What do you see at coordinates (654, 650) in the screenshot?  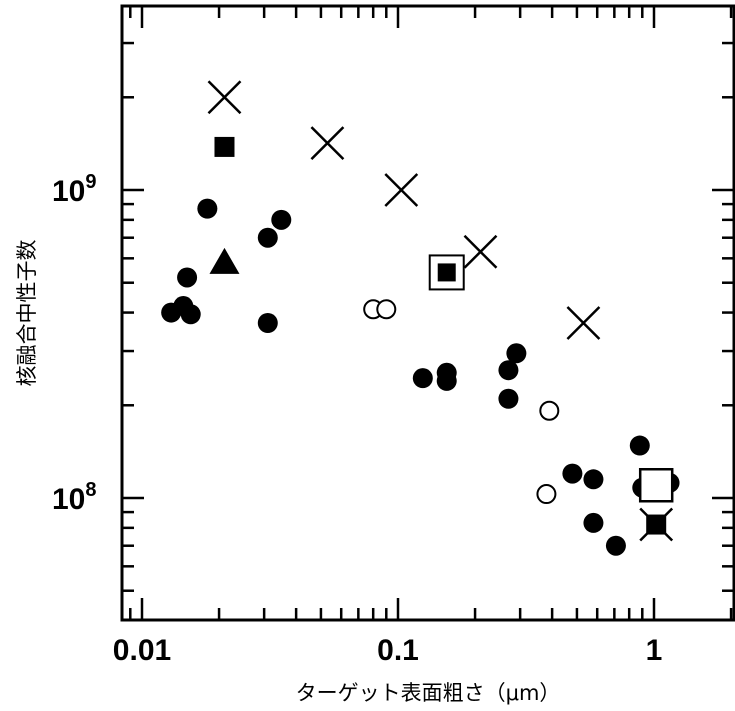 I see `x-tick-label: 1` at bounding box center [654, 650].